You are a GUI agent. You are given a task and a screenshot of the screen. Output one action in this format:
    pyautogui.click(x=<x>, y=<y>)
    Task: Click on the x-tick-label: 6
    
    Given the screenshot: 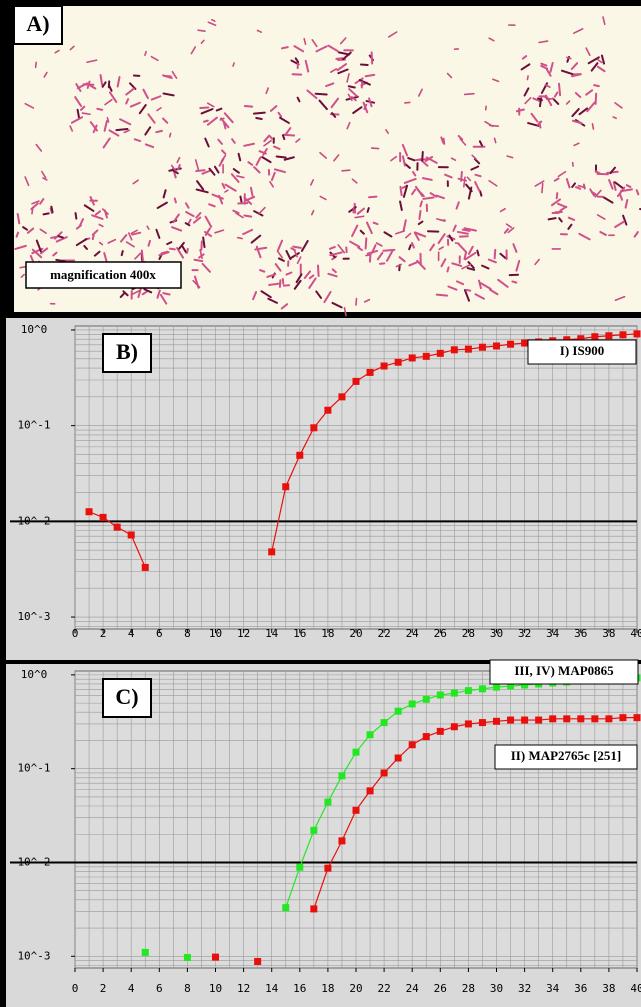 What is the action you would take?
    pyautogui.click(x=159, y=633)
    